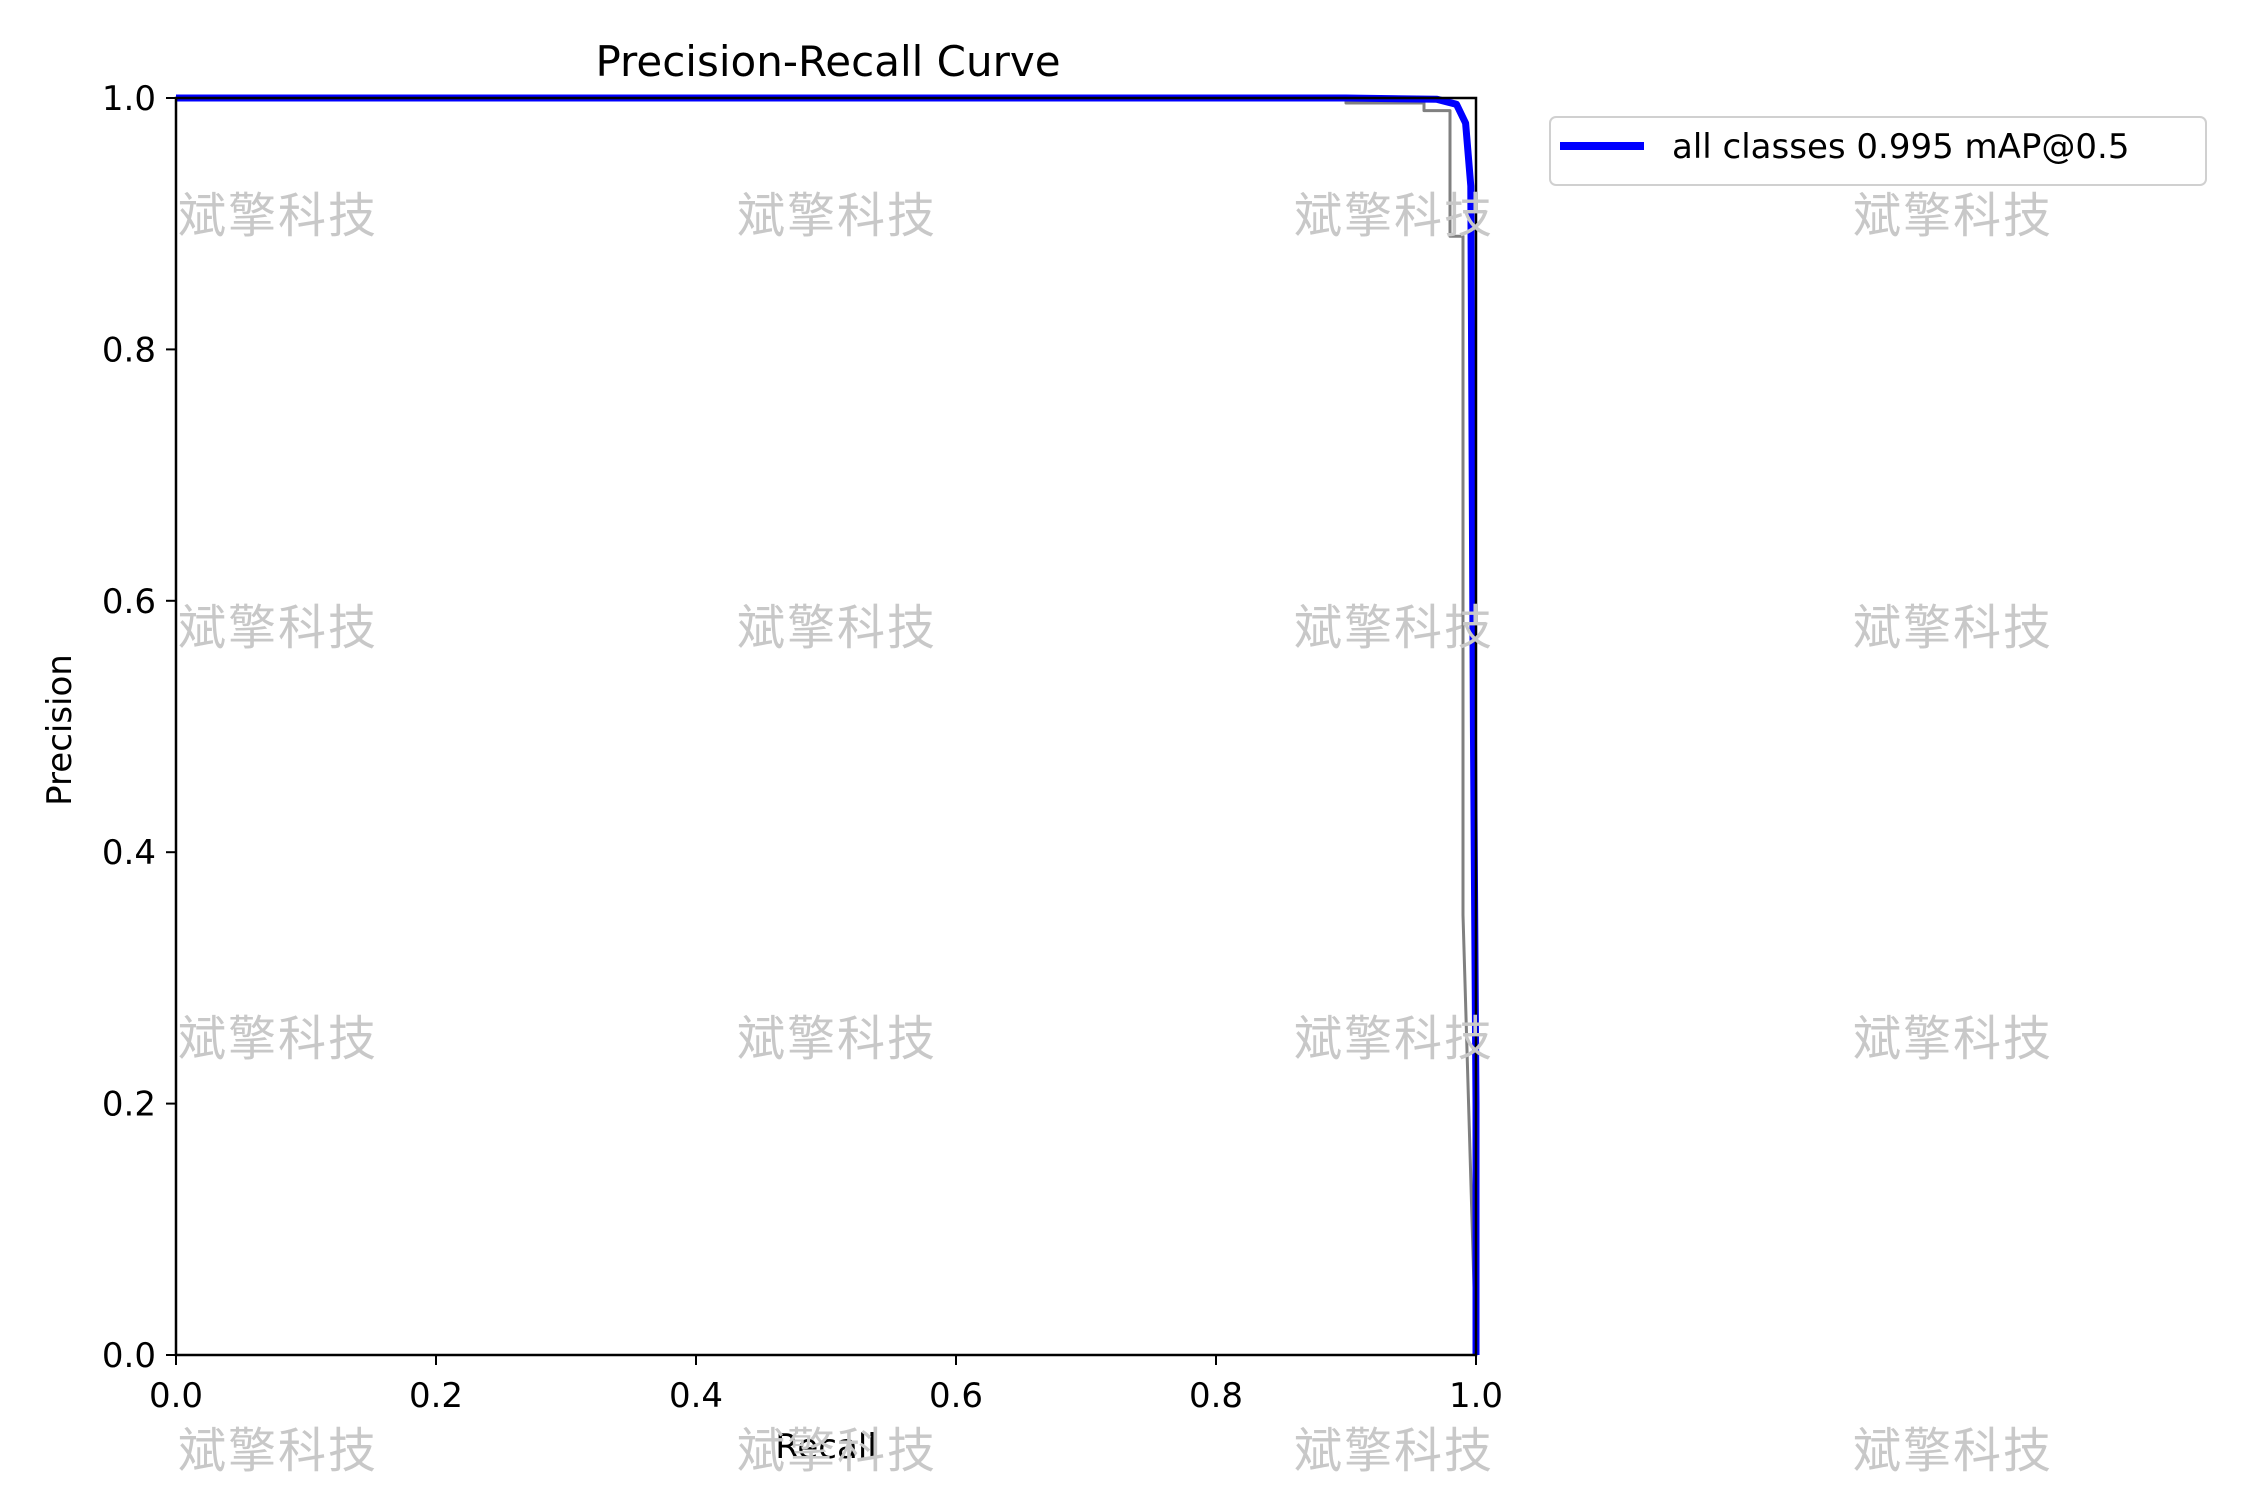 This screenshot has height=1500, width=2250. I want to click on x-tick-label: 0.0, so click(176, 1396).